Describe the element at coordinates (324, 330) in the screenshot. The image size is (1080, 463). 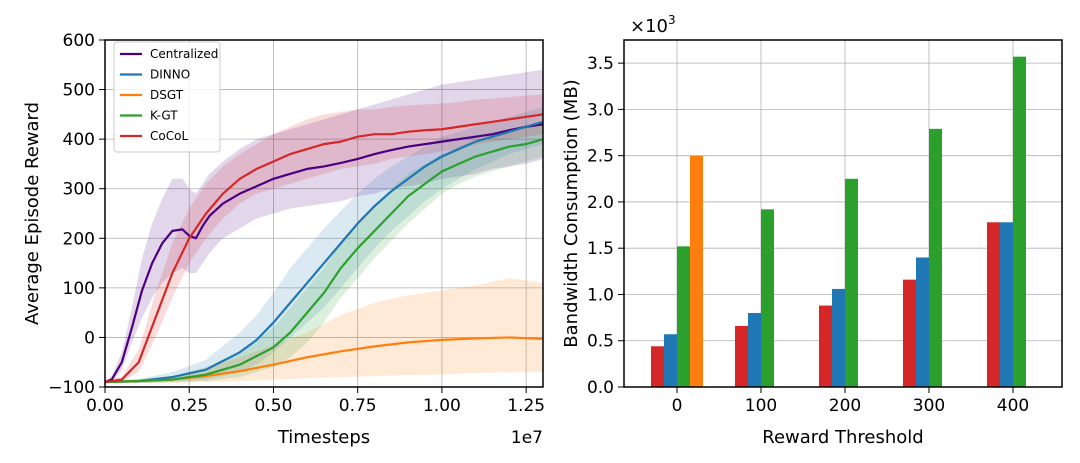
I see `series-band-dsgt` at that location.